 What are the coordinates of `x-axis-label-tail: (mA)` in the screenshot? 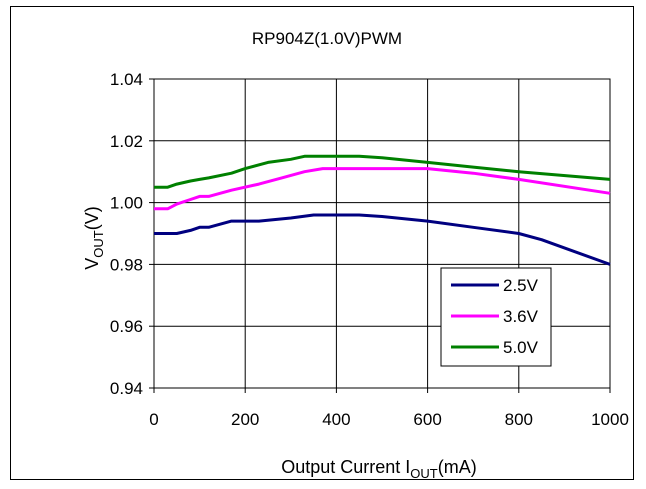 It's located at (457, 467).